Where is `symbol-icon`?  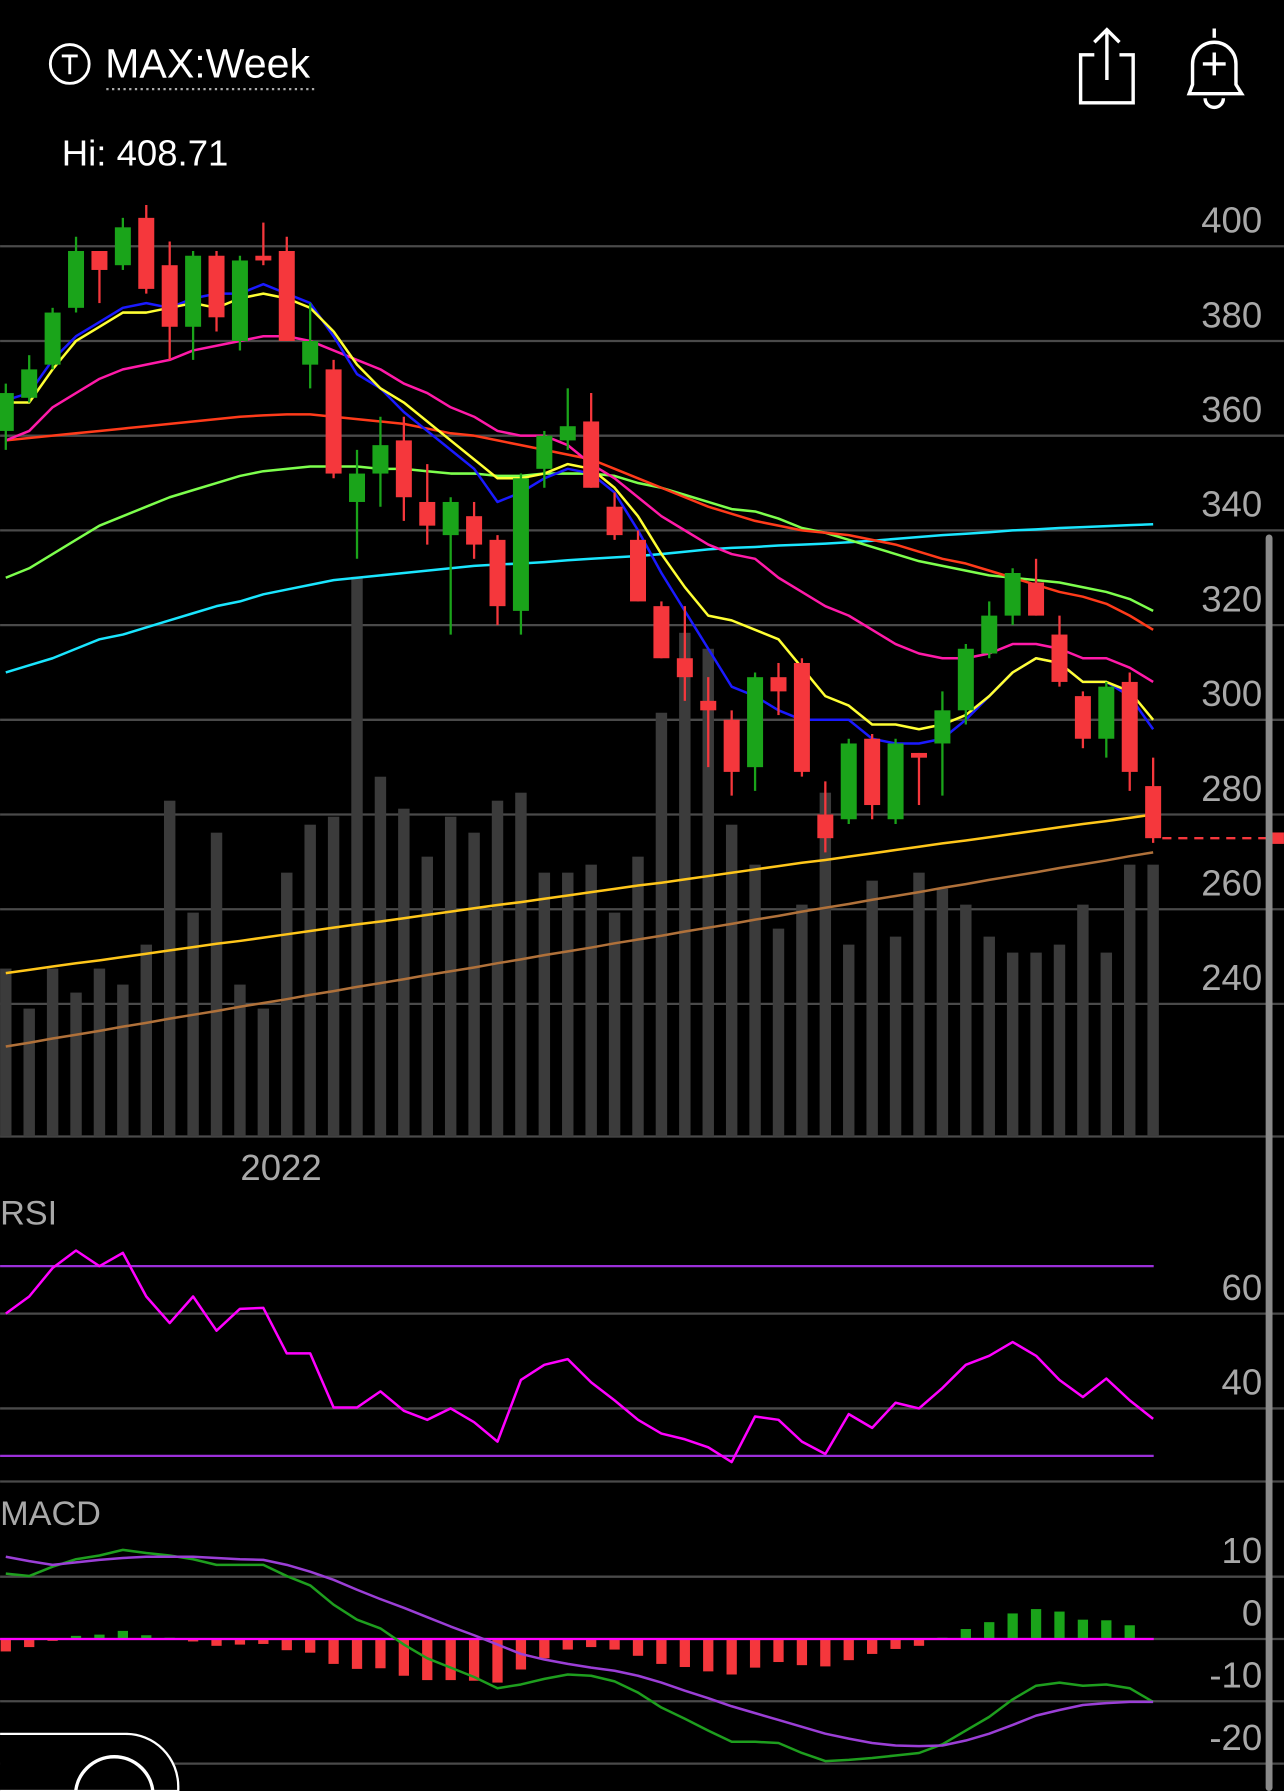 symbol-icon is located at coordinates (69, 64).